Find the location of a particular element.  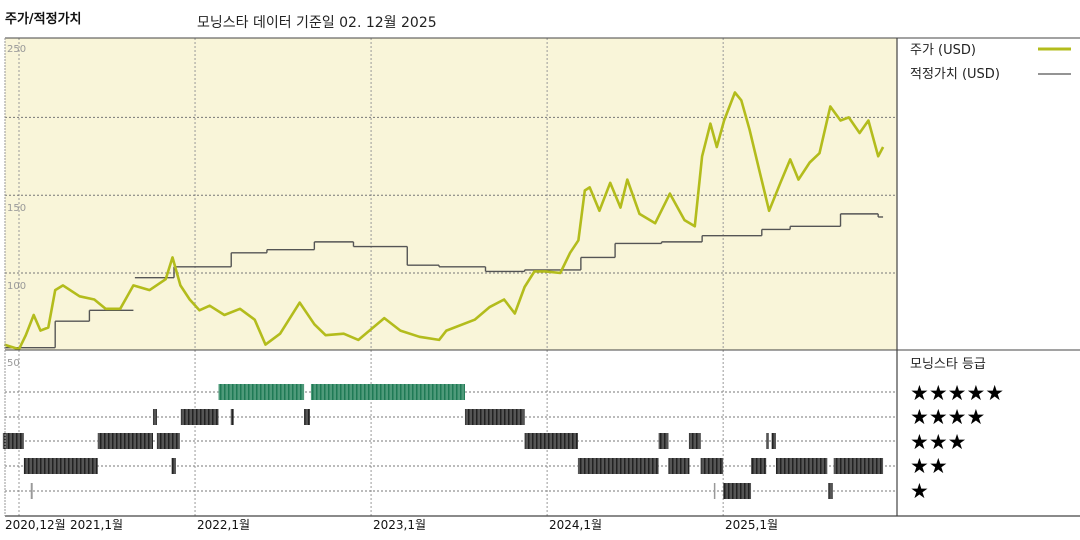

y-axis-ticks: 250 150 100 50 is located at coordinates (16, 206).